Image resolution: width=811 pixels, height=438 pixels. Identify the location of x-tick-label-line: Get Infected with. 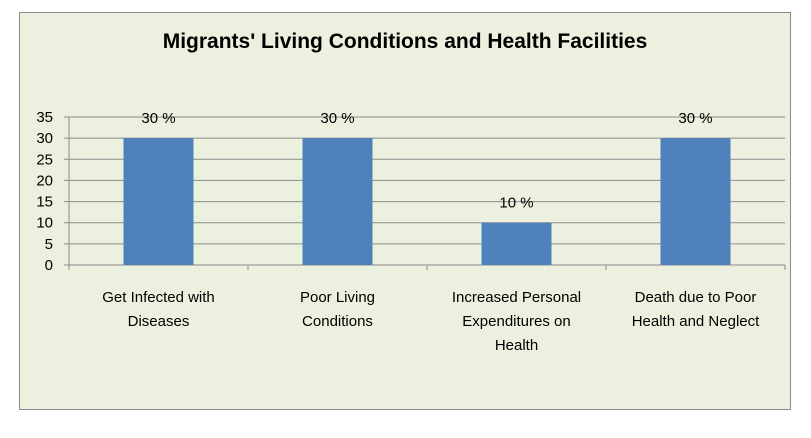
(158, 297).